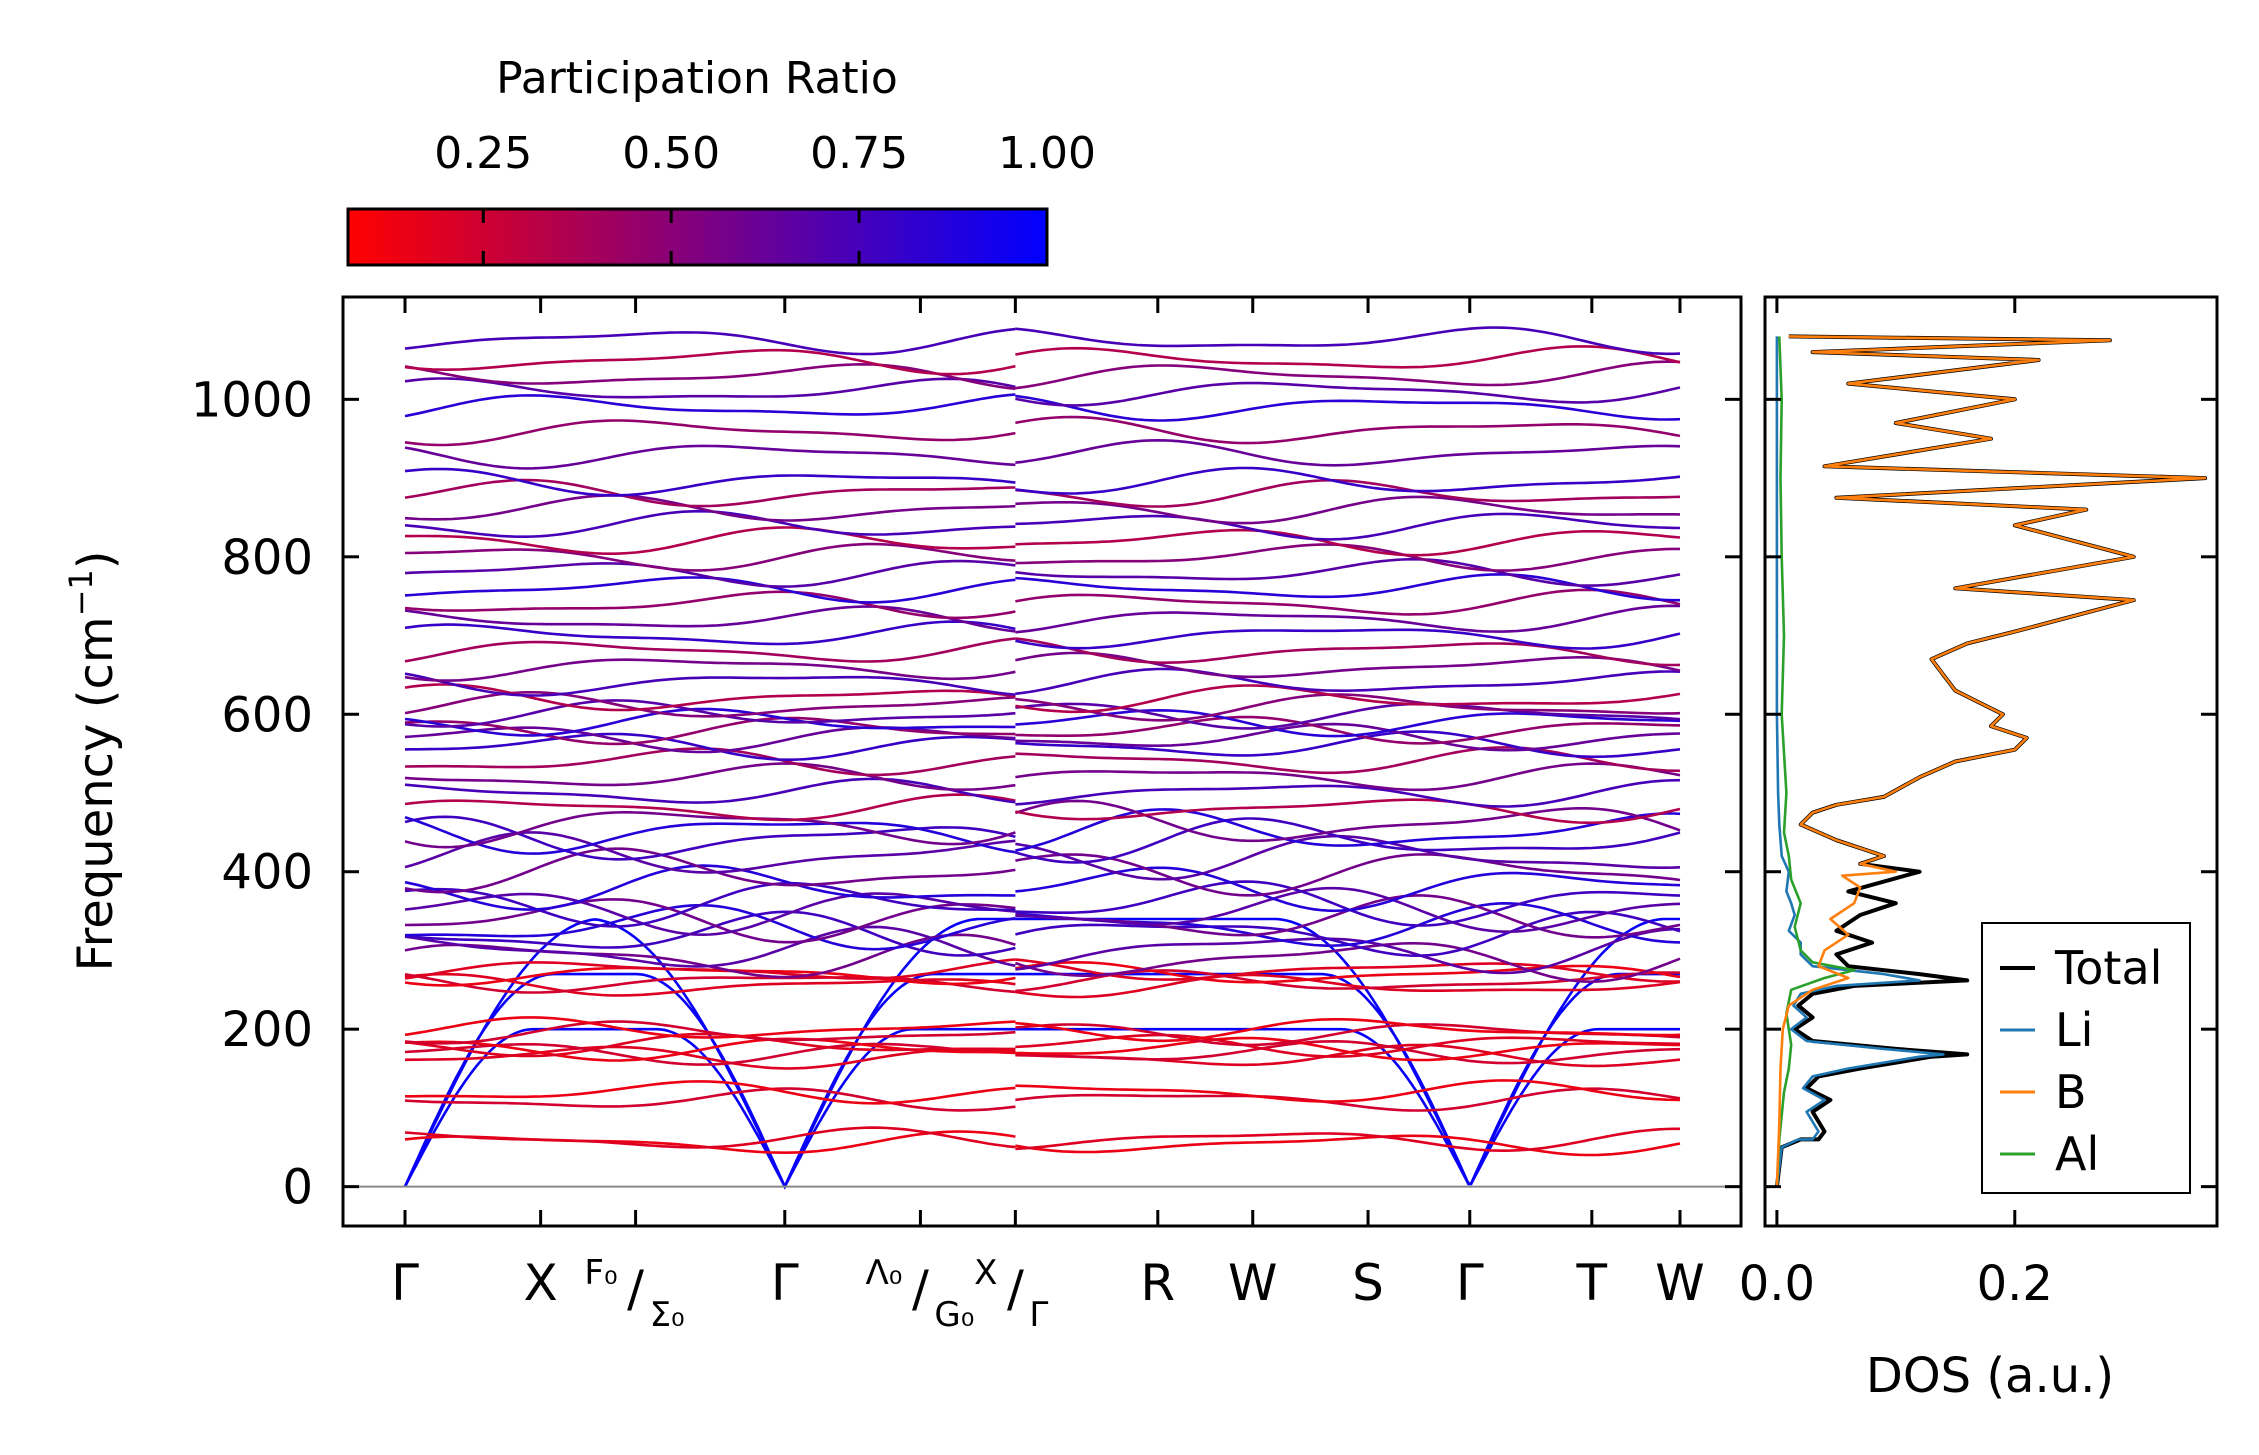  I want to click on y-axis-label-close: ), so click(96, 559).